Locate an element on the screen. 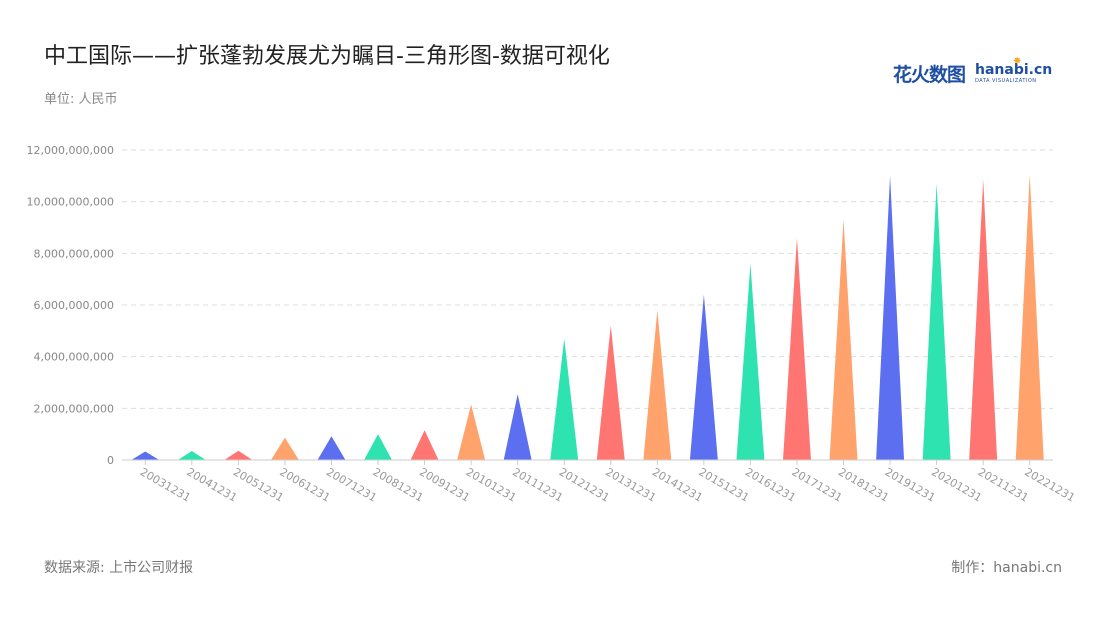  brand-logo: 花火数图 hanabi.cn DATA VISUALIZATION ✸ is located at coordinates (972, 71).